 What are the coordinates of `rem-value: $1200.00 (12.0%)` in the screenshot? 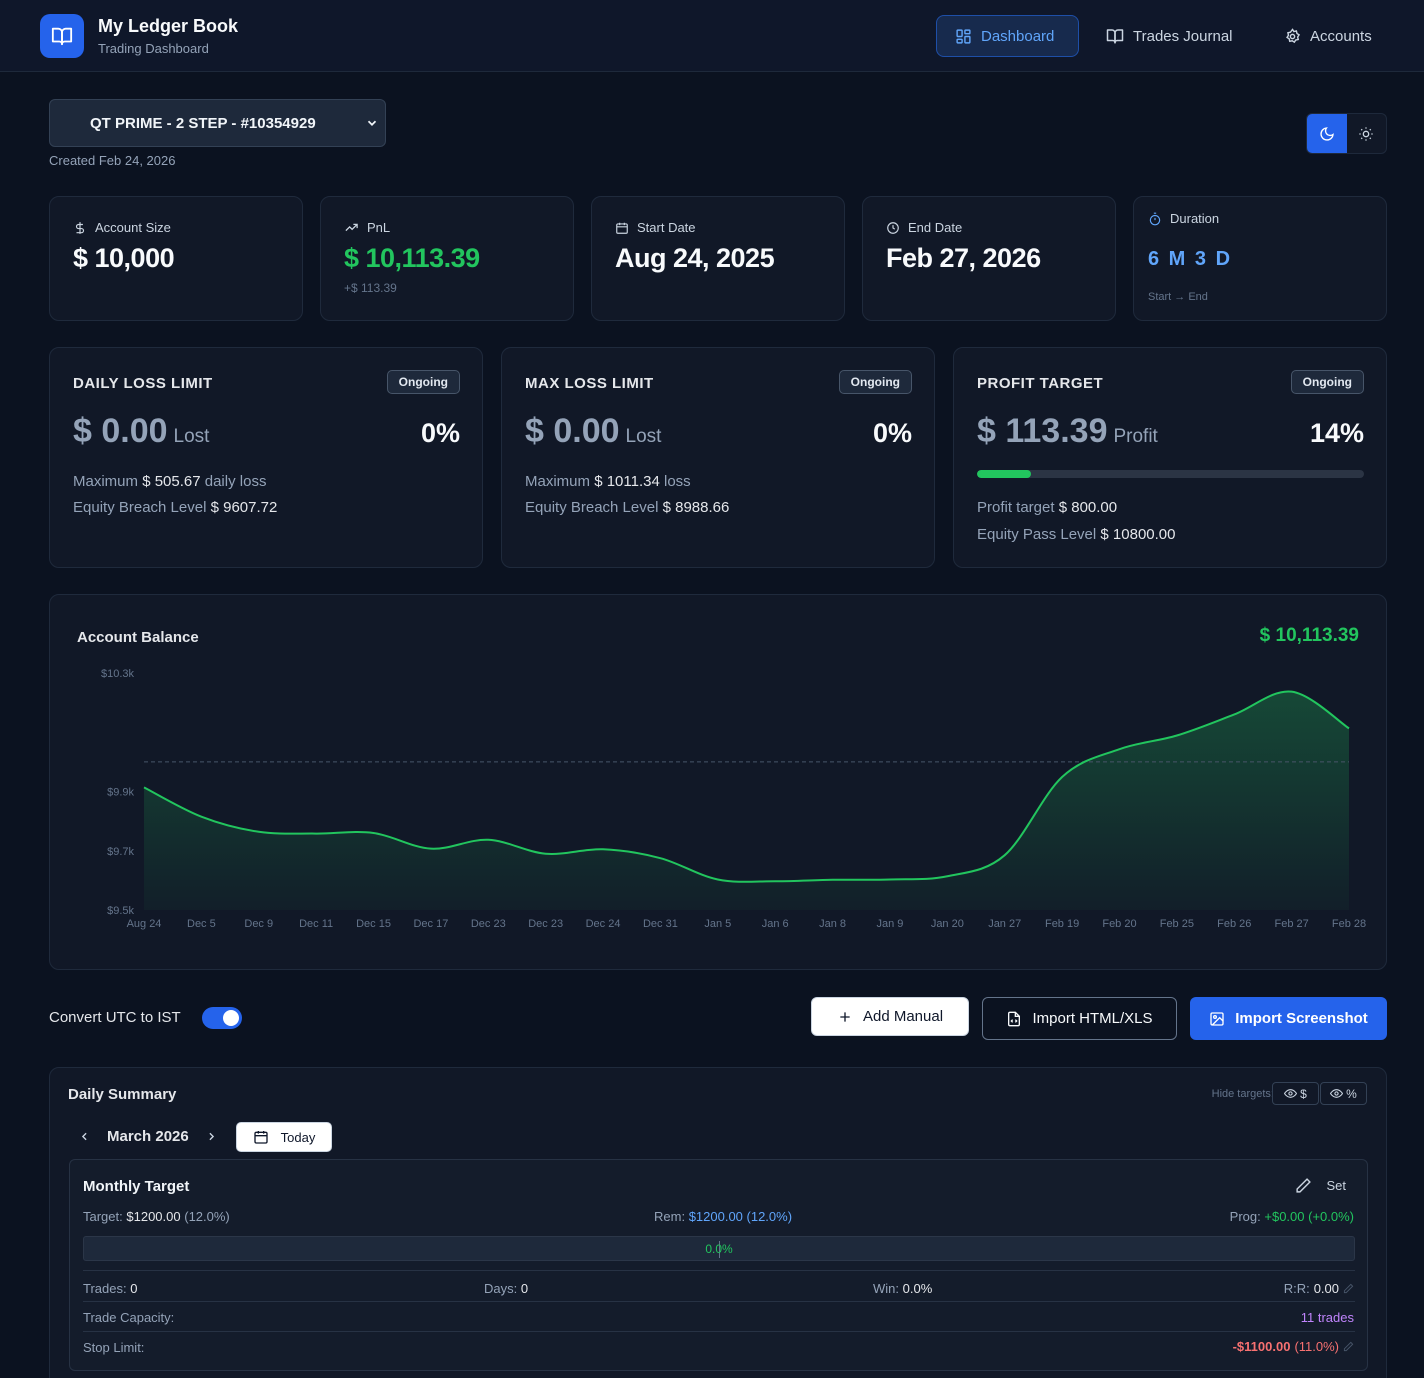 It's located at (740, 1216).